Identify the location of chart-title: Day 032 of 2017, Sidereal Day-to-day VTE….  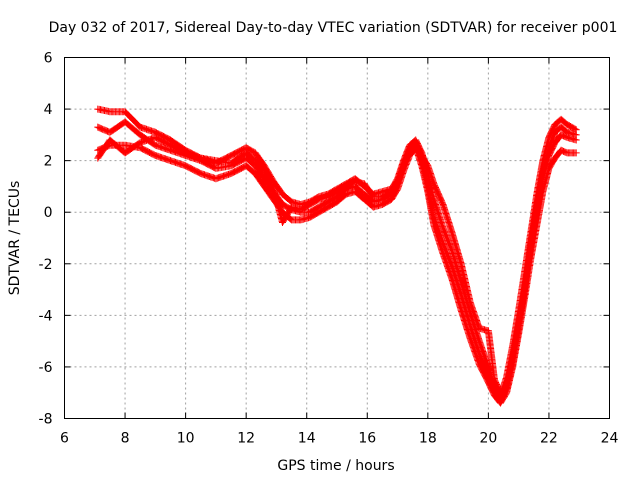
(333, 28).